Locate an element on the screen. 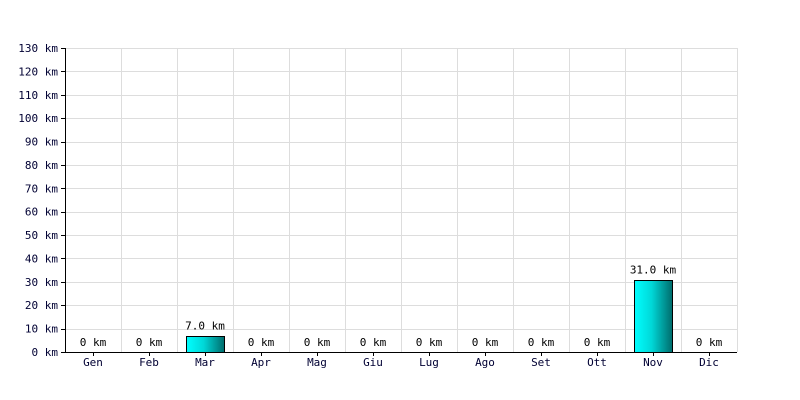 Image resolution: width=800 pixels, height=400 pixels. x-tick-label-ott: Ott is located at coordinates (597, 362).